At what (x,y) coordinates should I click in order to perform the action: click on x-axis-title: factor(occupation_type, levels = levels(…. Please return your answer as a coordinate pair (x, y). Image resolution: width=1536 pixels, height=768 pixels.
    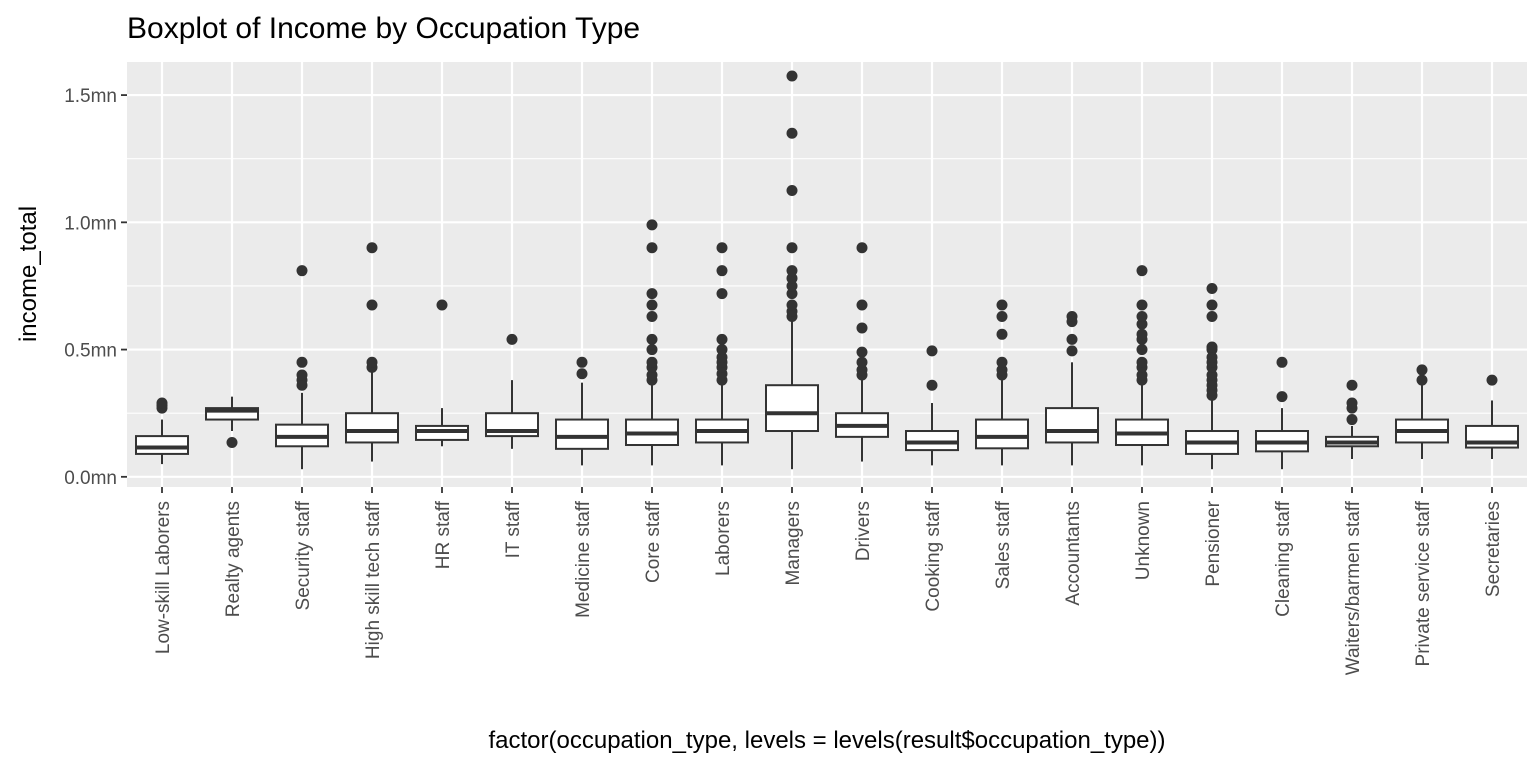
    Looking at the image, I should click on (826, 740).